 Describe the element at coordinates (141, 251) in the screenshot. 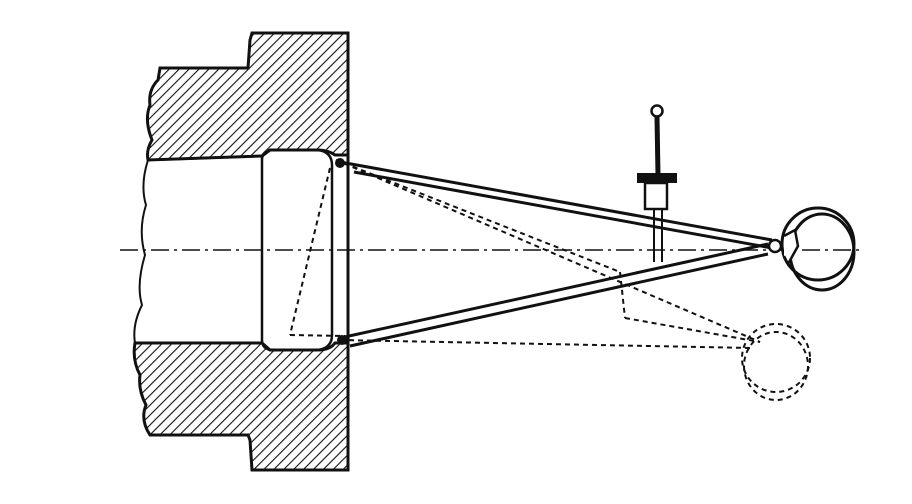

I see `bore-left-edge` at that location.